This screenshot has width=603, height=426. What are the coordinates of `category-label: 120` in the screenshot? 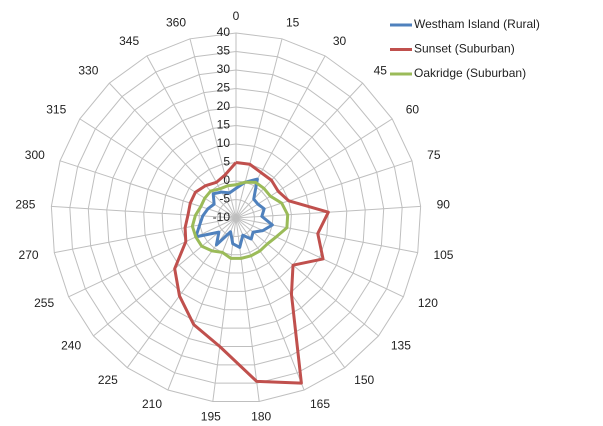 It's located at (428, 303).